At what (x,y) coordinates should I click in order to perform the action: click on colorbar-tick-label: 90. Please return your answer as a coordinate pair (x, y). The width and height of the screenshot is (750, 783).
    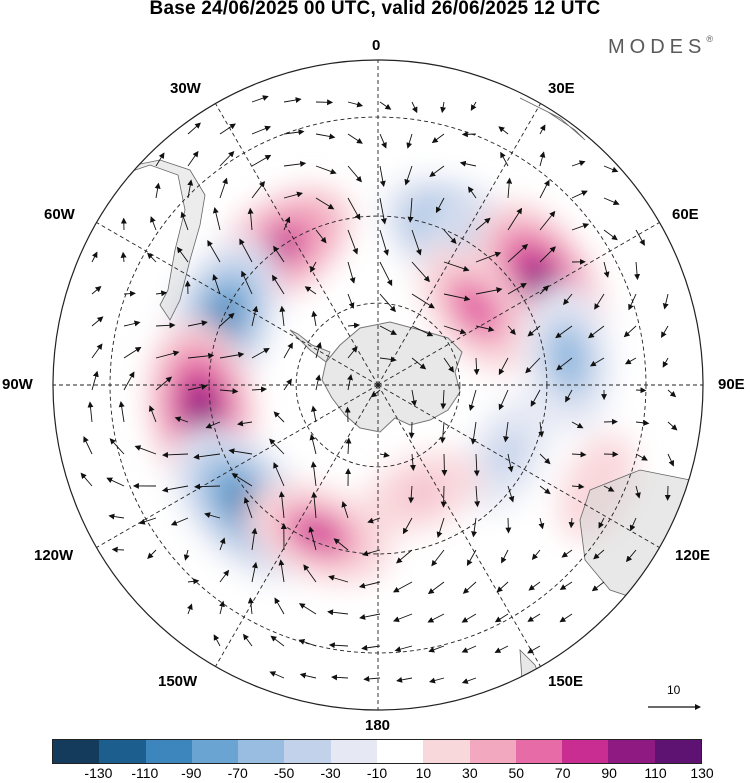
    Looking at the image, I should click on (609, 773).